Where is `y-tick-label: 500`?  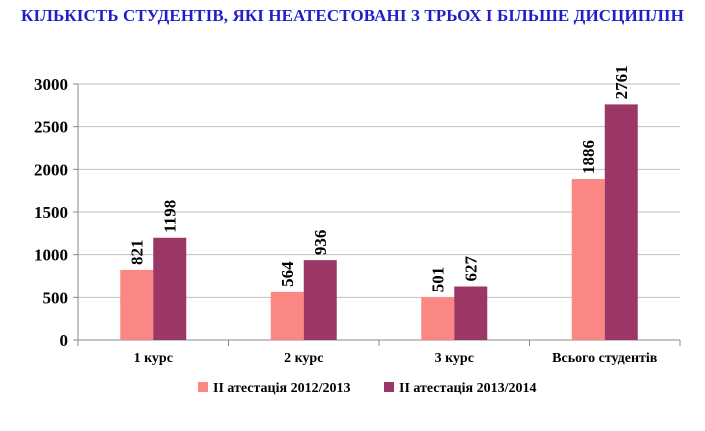 y-tick-label: 500 is located at coordinates (56, 297).